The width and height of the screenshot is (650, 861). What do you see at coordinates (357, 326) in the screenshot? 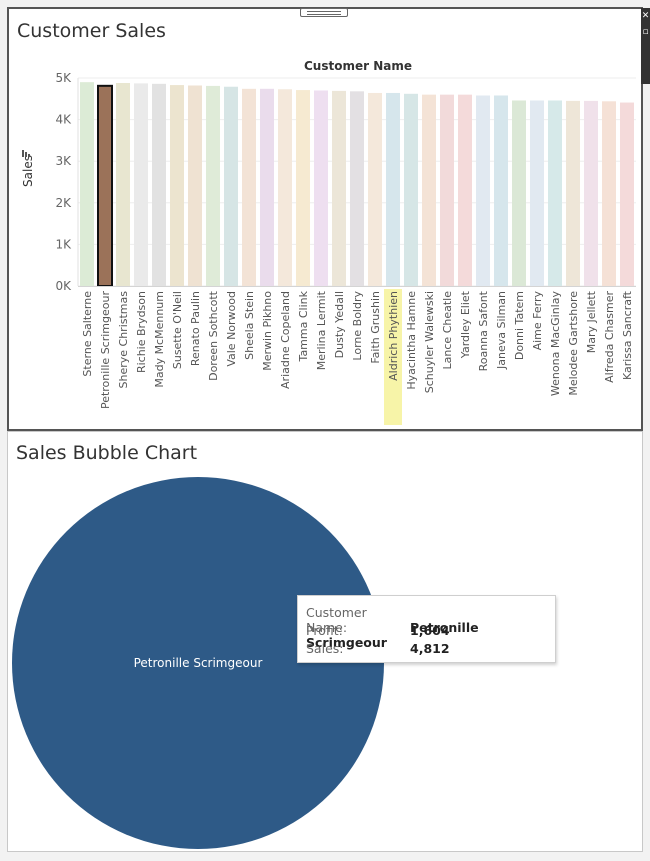
I see `x-tick-label: Lorne Boldry` at bounding box center [357, 326].